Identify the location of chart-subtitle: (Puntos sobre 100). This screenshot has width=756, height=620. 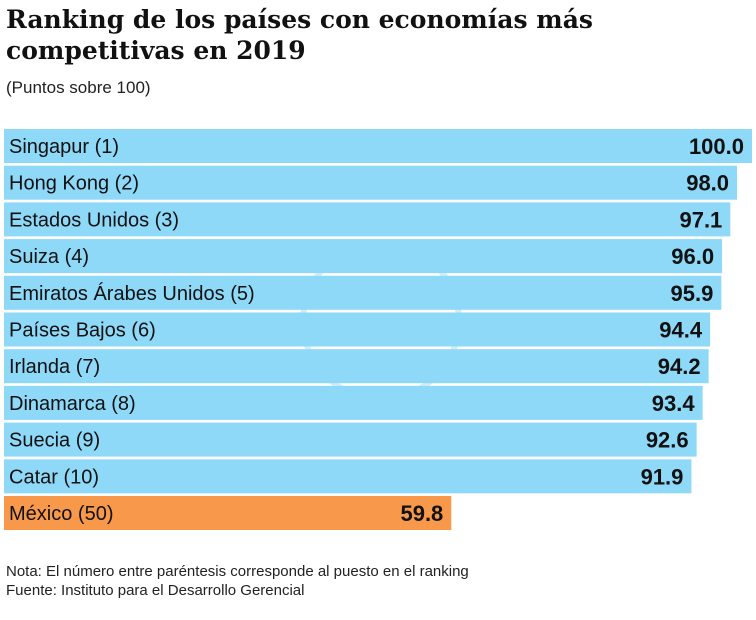
(78, 87).